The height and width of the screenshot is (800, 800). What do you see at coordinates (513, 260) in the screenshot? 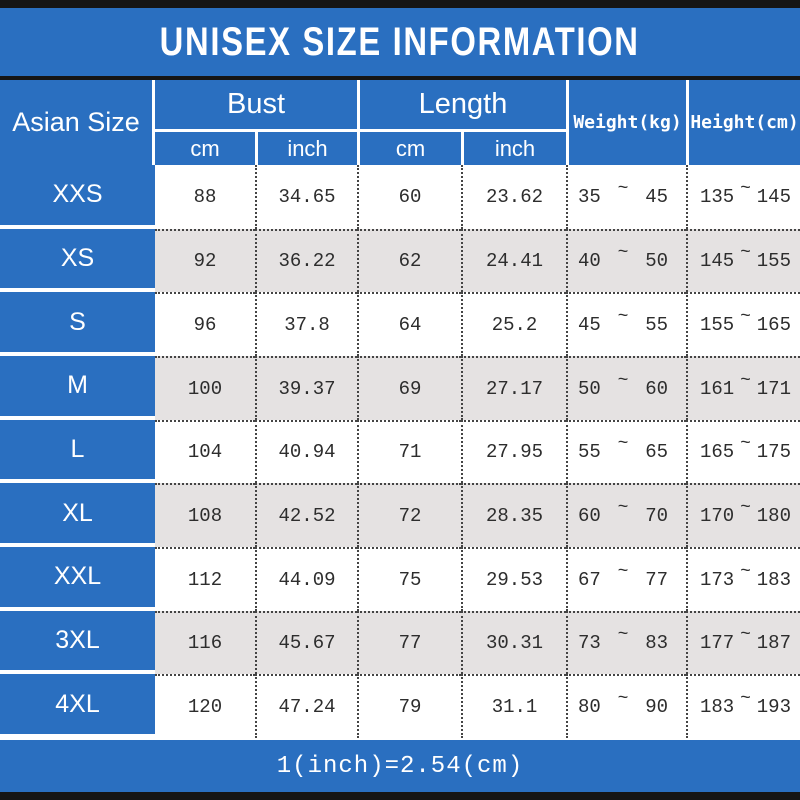
I see `length-inch-cell: 24.41` at bounding box center [513, 260].